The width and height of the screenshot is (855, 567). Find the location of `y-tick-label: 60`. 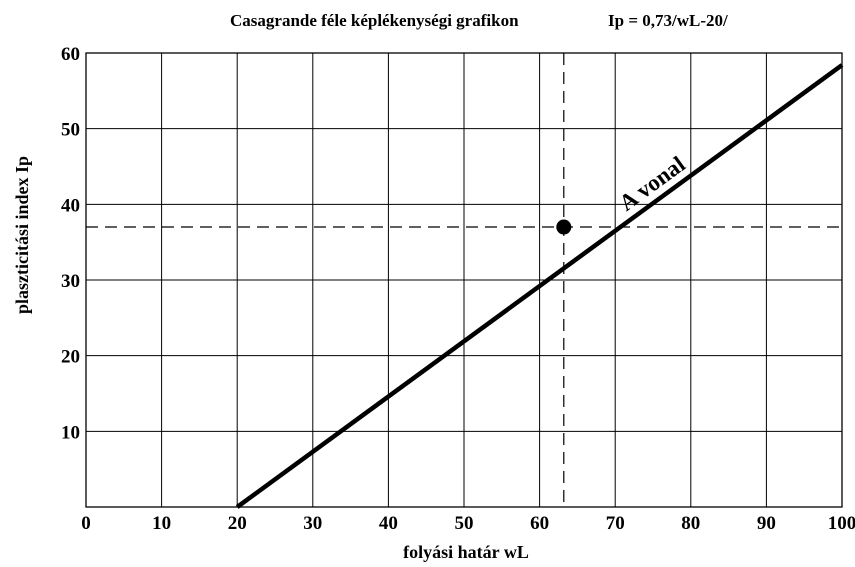

y-tick-label: 60 is located at coordinates (70, 54).